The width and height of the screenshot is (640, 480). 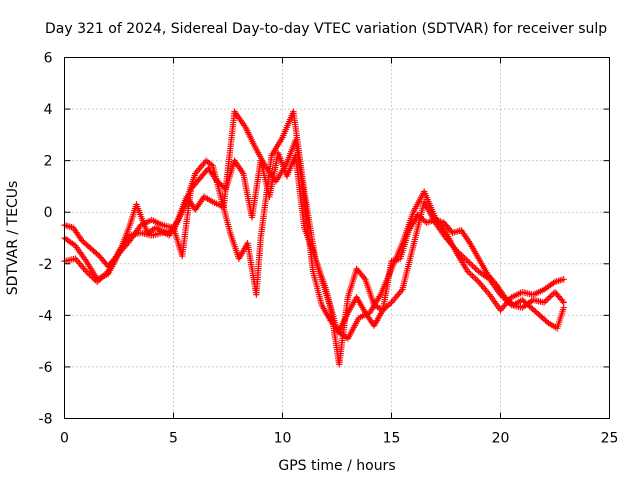 What do you see at coordinates (392, 439) in the screenshot?
I see `x-tick-label: 15` at bounding box center [392, 439].